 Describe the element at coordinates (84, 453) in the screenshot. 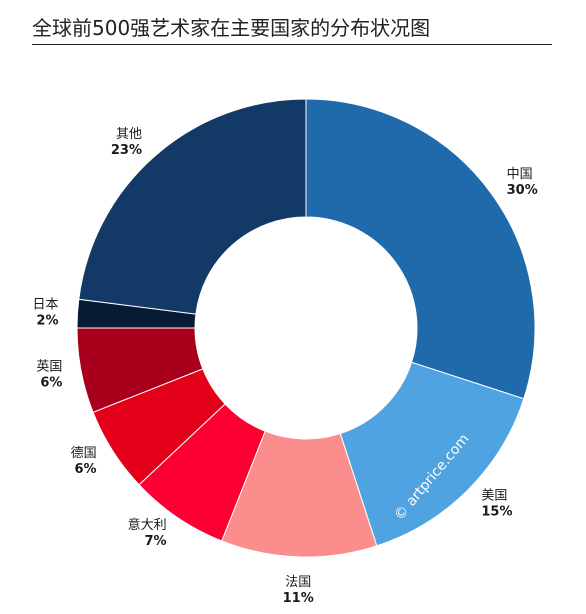

I see `slice-label-4: 德国` at that location.